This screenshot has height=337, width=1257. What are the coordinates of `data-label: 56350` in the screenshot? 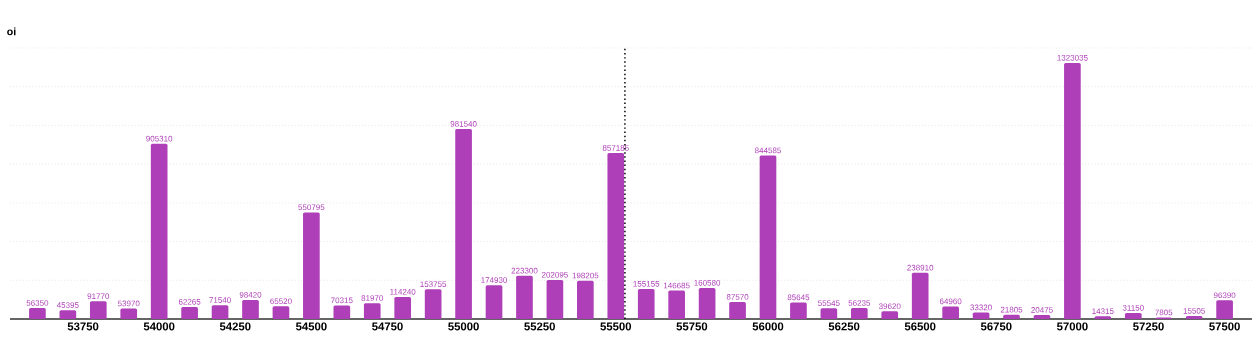 It's located at (37, 303).